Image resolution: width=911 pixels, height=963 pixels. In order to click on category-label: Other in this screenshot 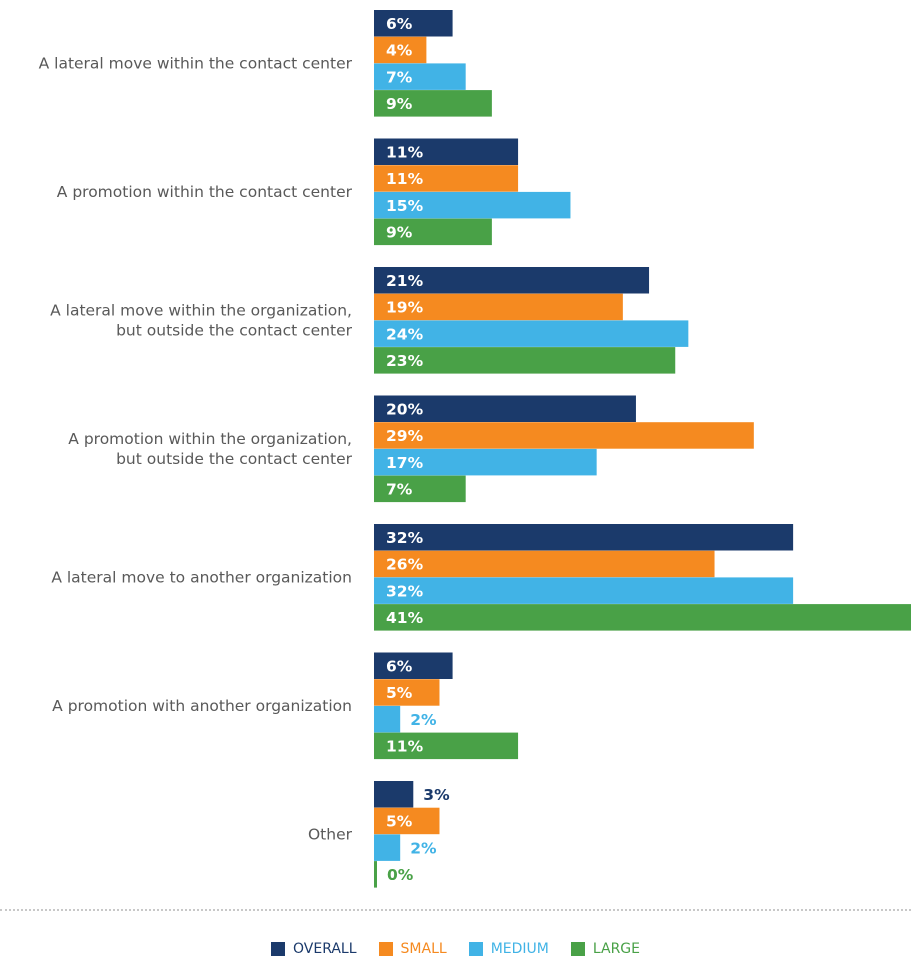, I will do `click(330, 834)`.